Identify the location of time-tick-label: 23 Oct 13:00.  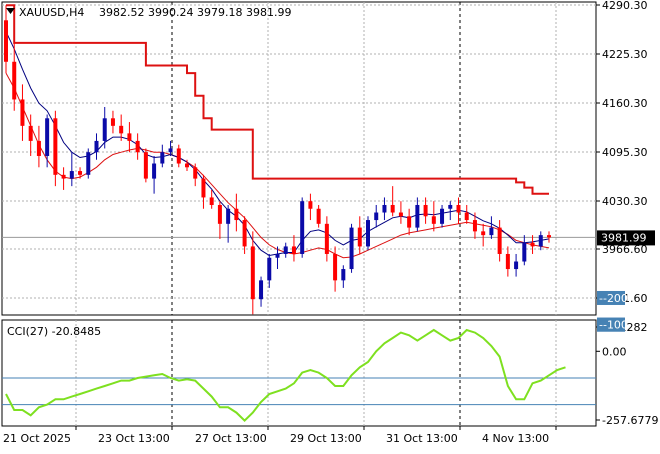
(134, 438).